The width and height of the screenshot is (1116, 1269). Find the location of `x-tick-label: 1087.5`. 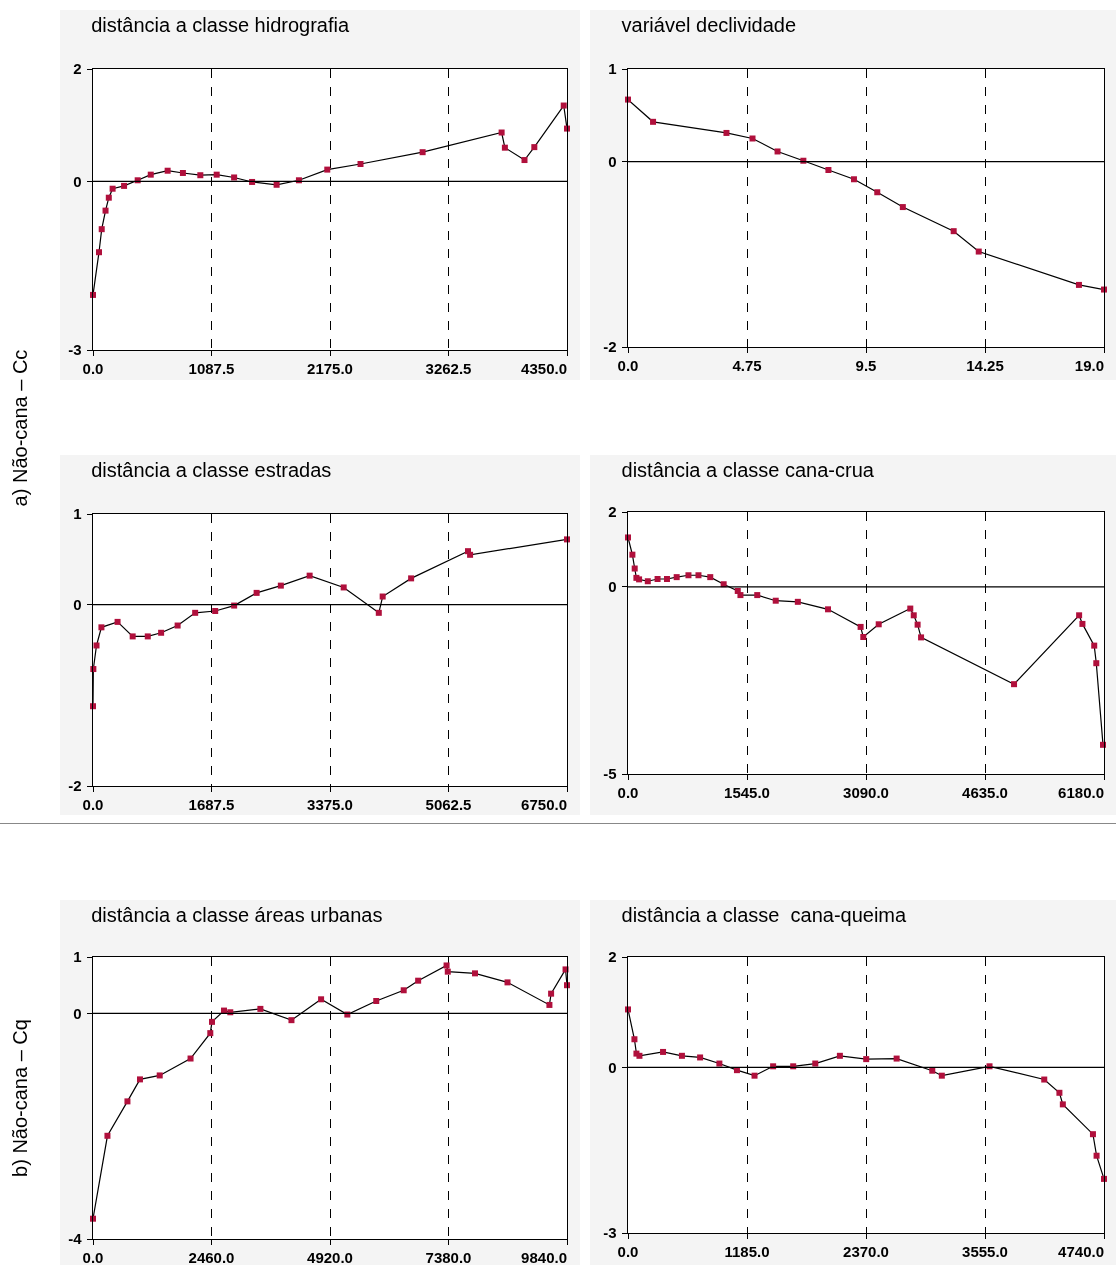

x-tick-label: 1087.5 is located at coordinates (211, 369).